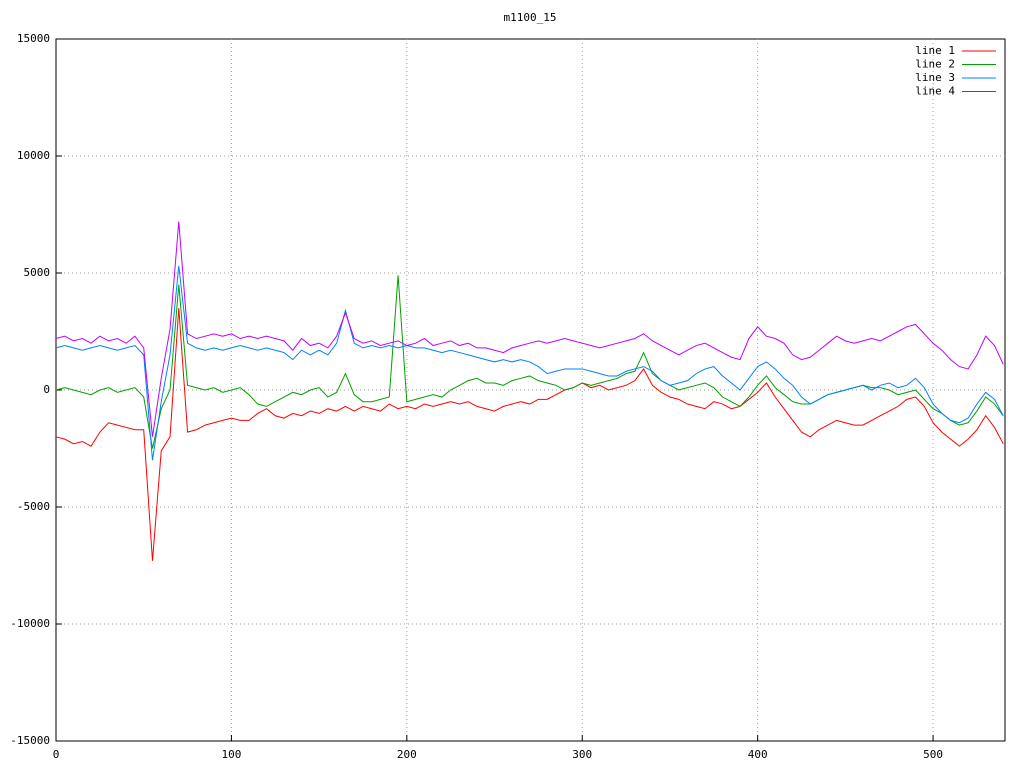  I want to click on x-tick-label: 500, so click(933, 754).